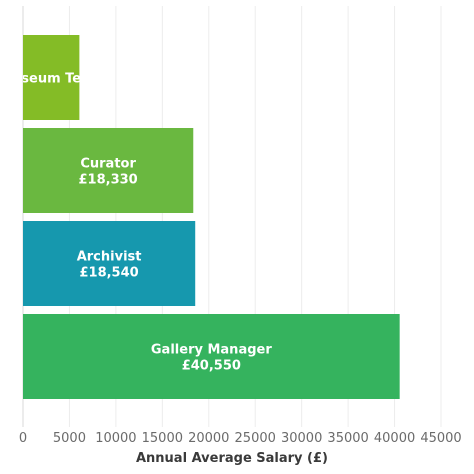 The image size is (474, 474). What do you see at coordinates (109, 257) in the screenshot?
I see `bar-category-label: Archivist` at bounding box center [109, 257].